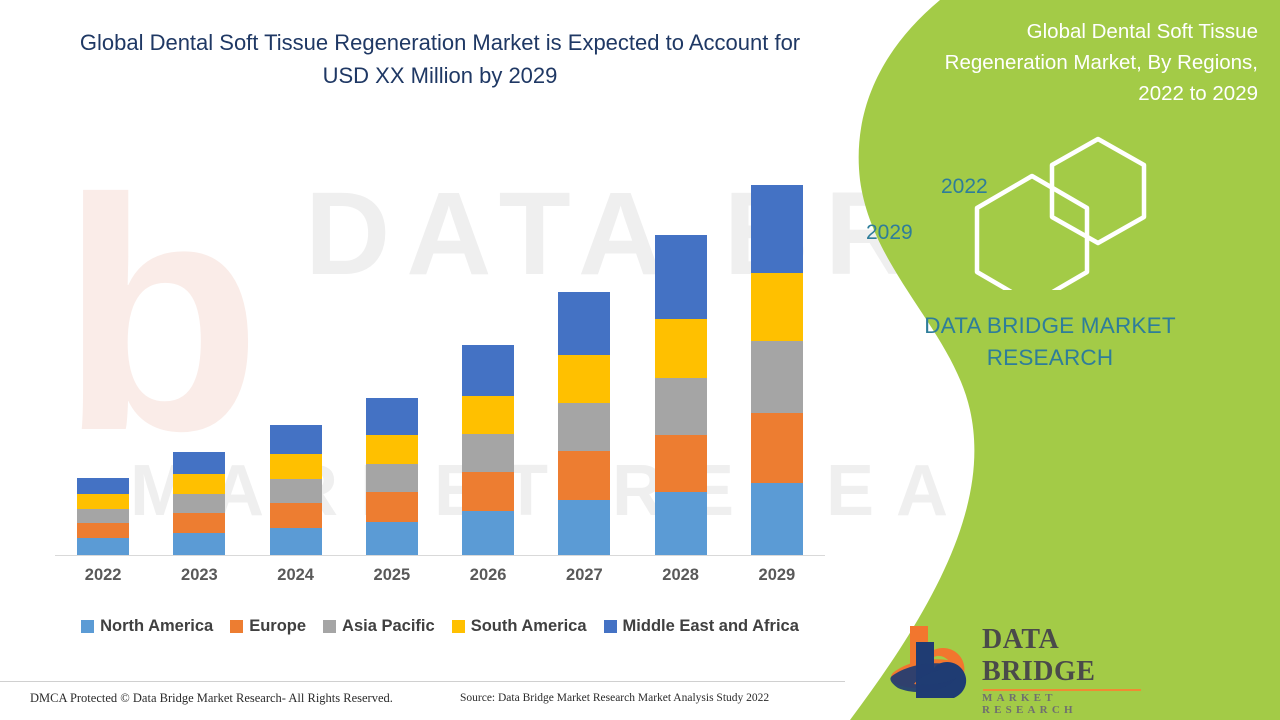 The width and height of the screenshot is (1280, 720). I want to click on legend-item-middle-east-and-africa: Middle East and Africa, so click(701, 626).